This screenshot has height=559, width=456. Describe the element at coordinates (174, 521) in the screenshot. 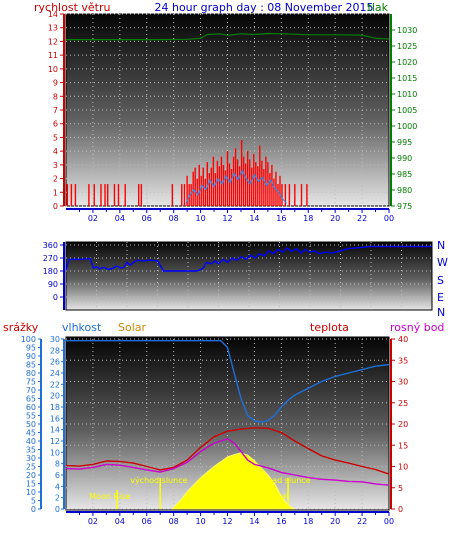

I see `x-axis-tick-label: 08` at that location.